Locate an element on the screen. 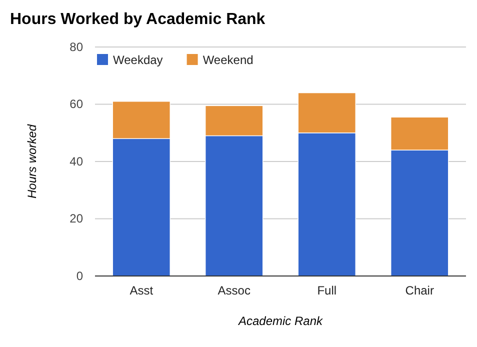 The image size is (477, 347). x-tick-label: Assoc is located at coordinates (234, 291).